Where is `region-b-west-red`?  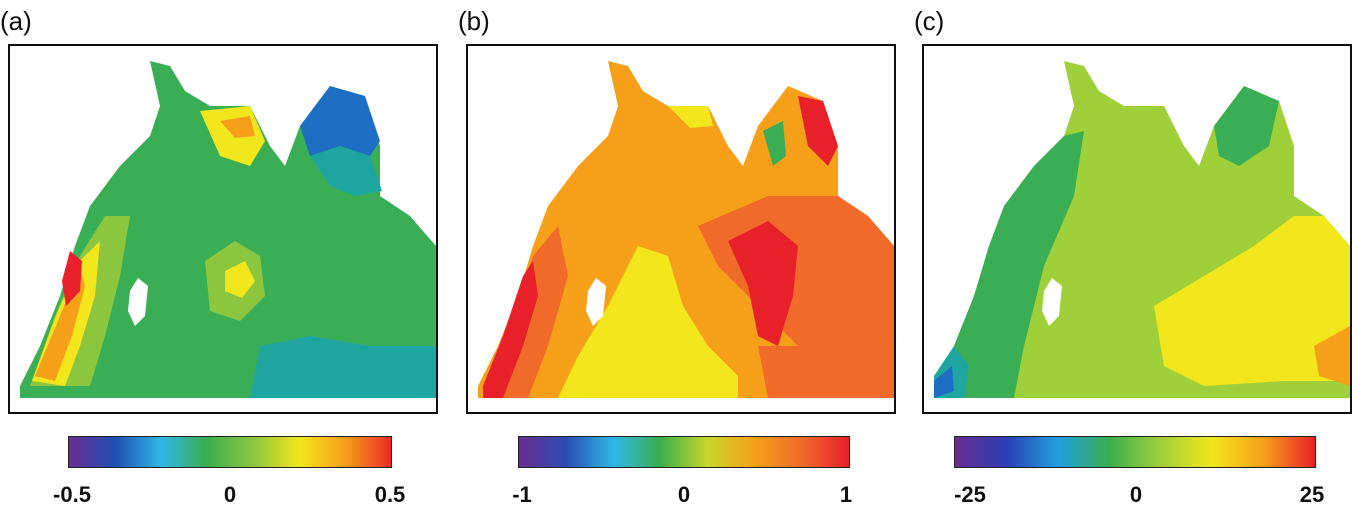
region-b-west-red is located at coordinates (510, 329).